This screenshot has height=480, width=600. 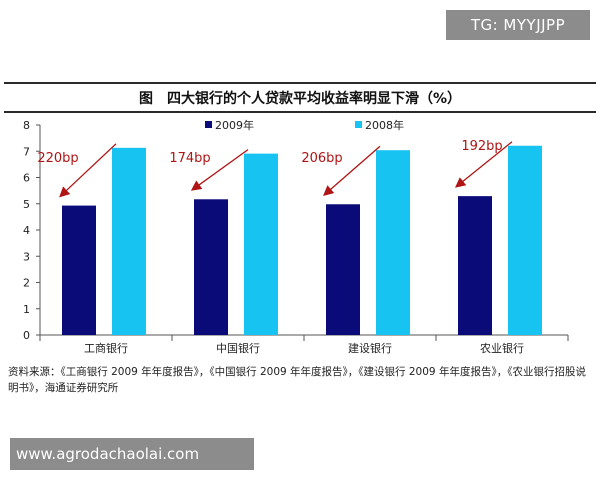 I want to click on category-label: 建设银行, so click(x=370, y=348).